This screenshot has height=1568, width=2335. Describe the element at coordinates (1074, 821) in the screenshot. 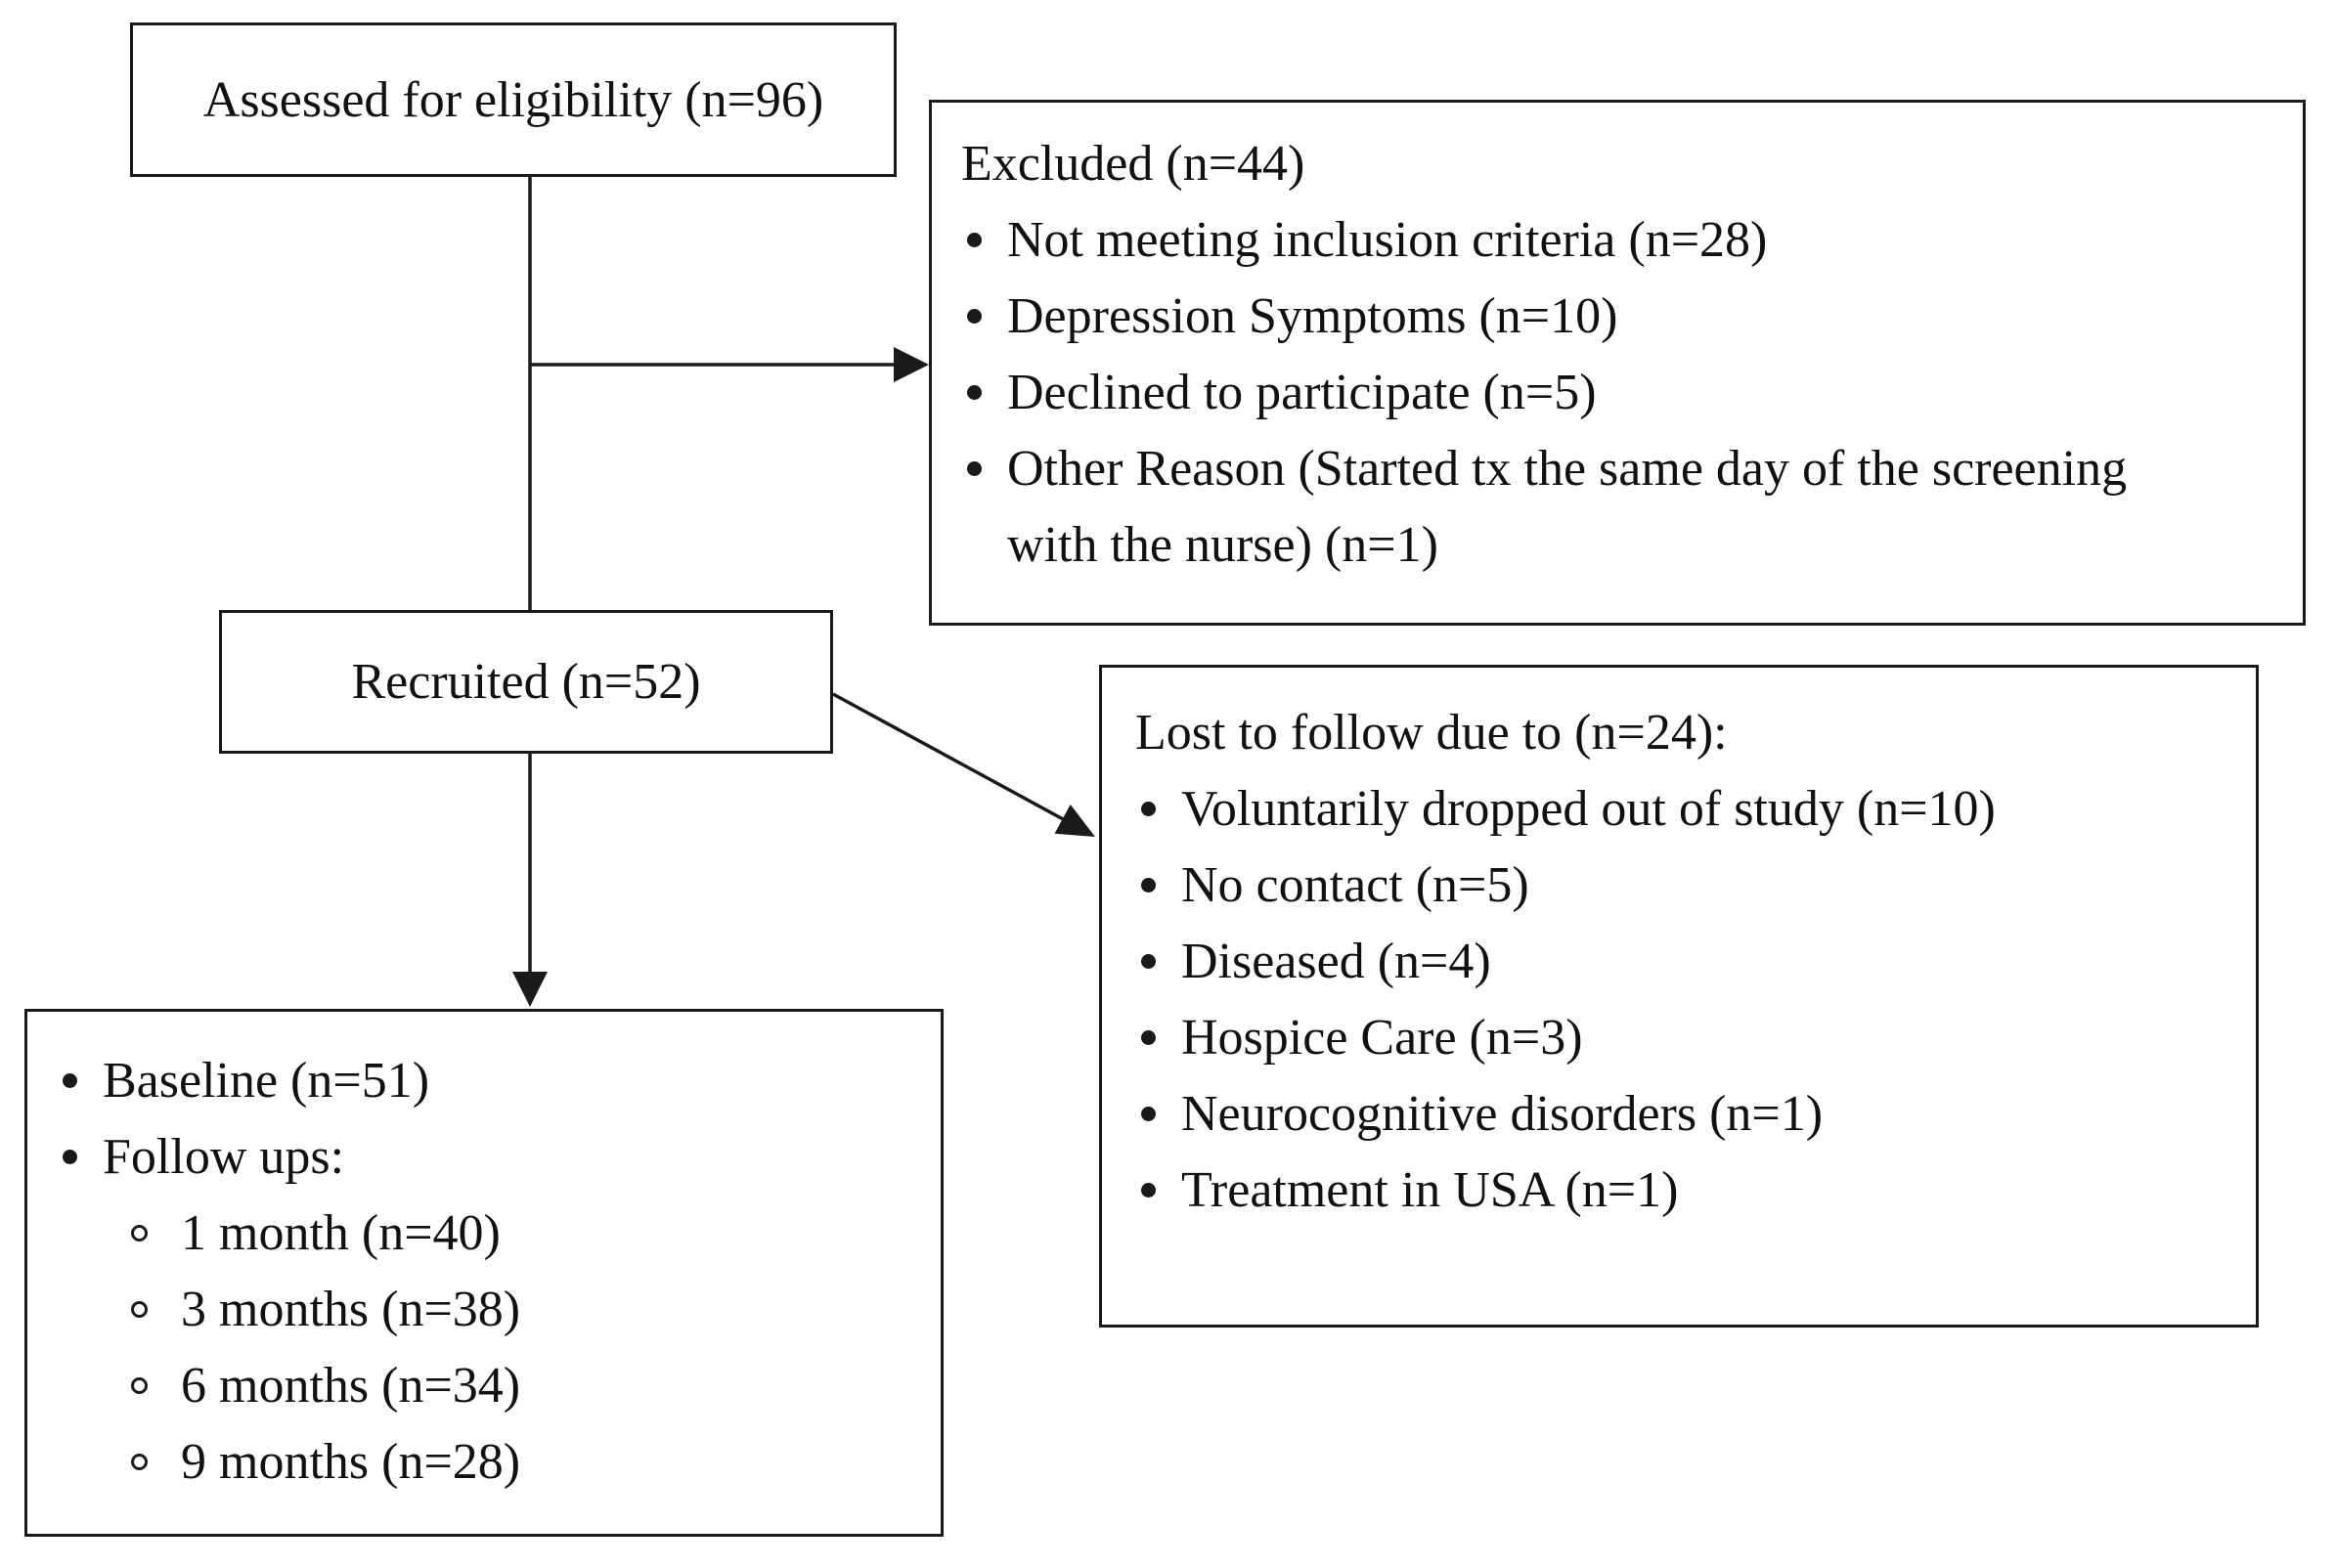

I see `arrowhead-to-lost-icon` at that location.